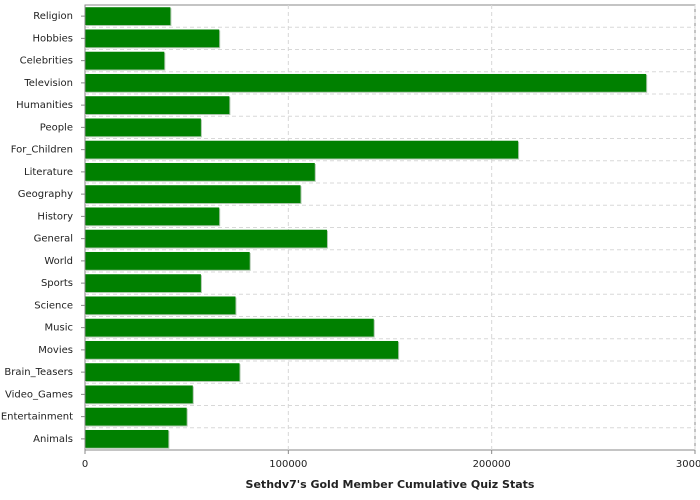 Image resolution: width=700 pixels, height=500 pixels. What do you see at coordinates (53, 305) in the screenshot?
I see `y-tick-label: Science` at bounding box center [53, 305].